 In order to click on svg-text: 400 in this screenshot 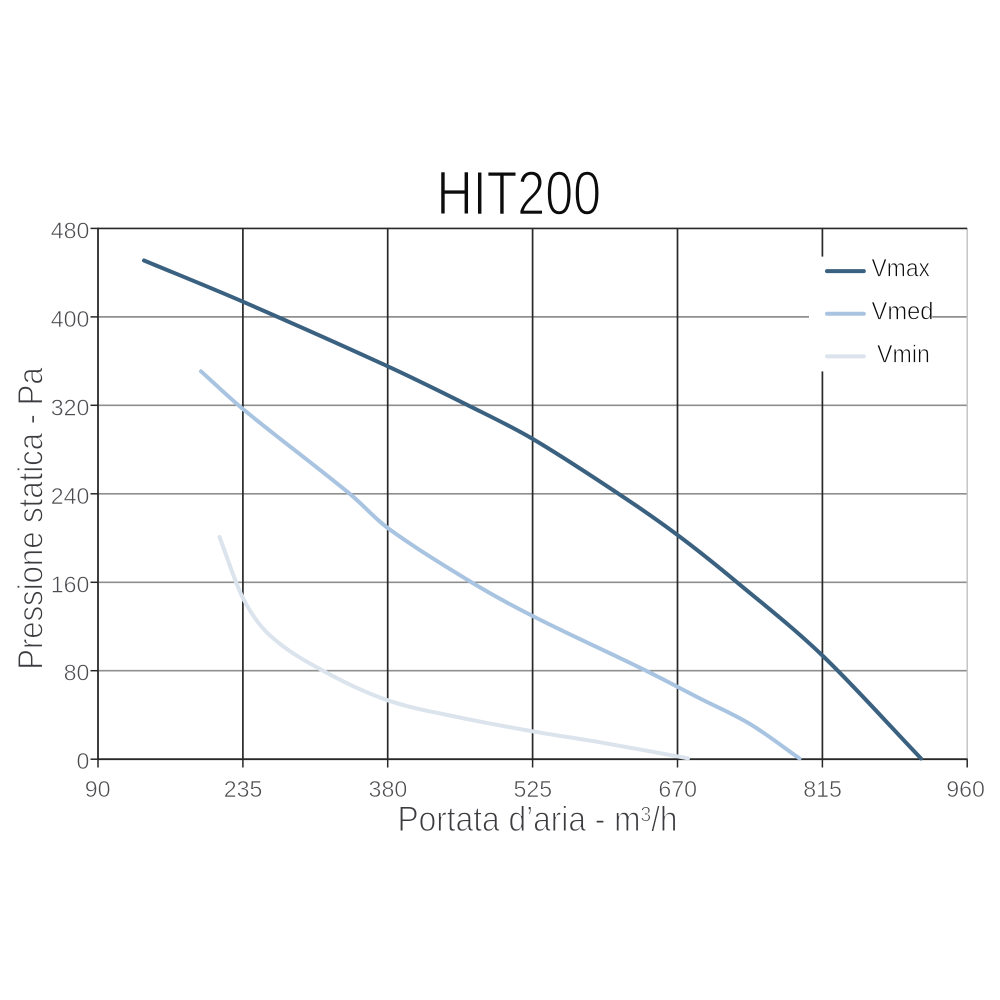, I will do `click(70, 319)`.